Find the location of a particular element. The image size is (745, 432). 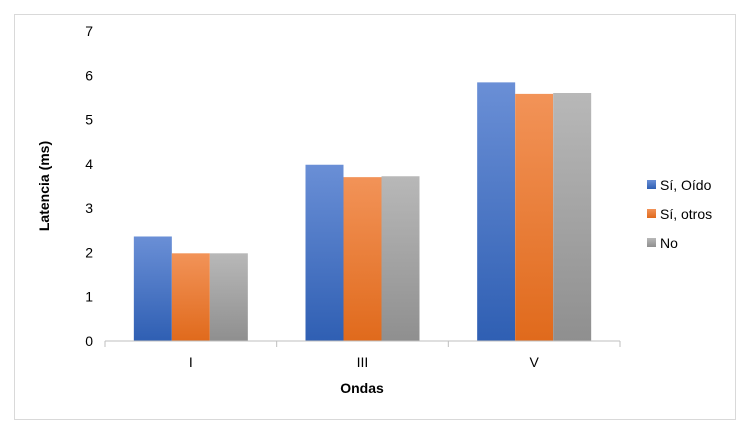

y-tick-label: 7 is located at coordinates (89, 31).